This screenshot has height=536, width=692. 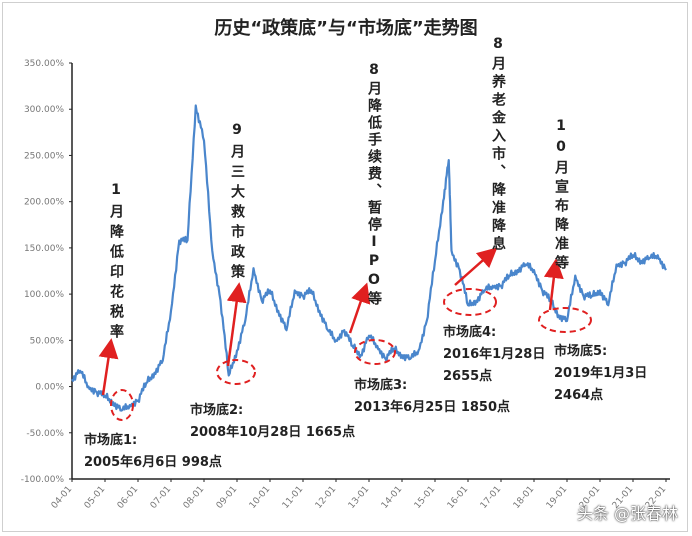 I want to click on y-tick-label: -100.00%, so click(x=43, y=480).